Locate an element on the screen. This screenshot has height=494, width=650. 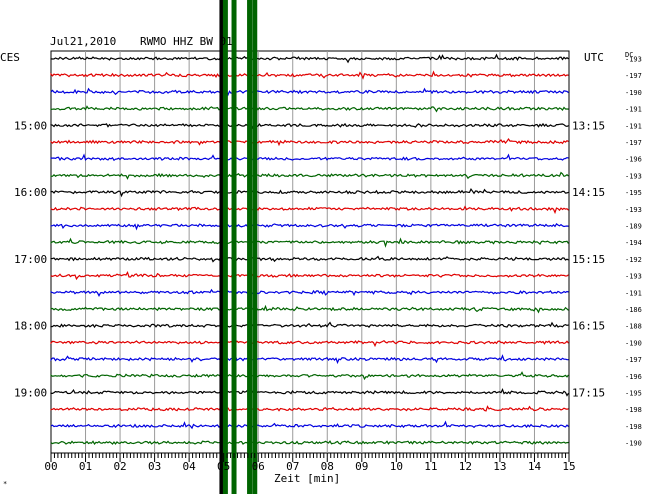
x-tick-label: 07 is located at coordinates (292, 466).